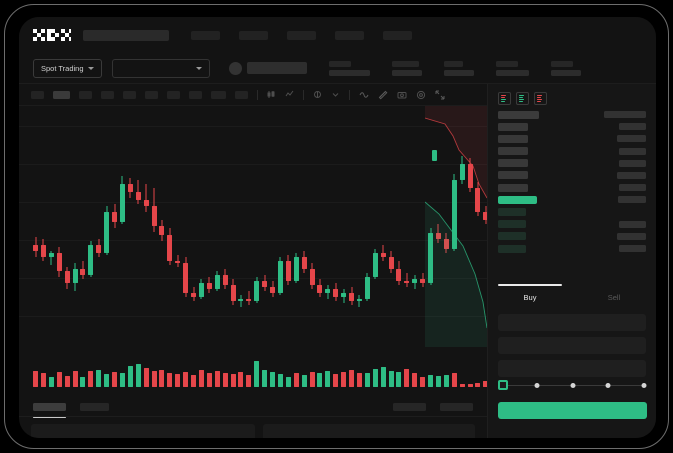  Describe the element at coordinates (402, 94) in the screenshot. I see `camera-icon` at that location.